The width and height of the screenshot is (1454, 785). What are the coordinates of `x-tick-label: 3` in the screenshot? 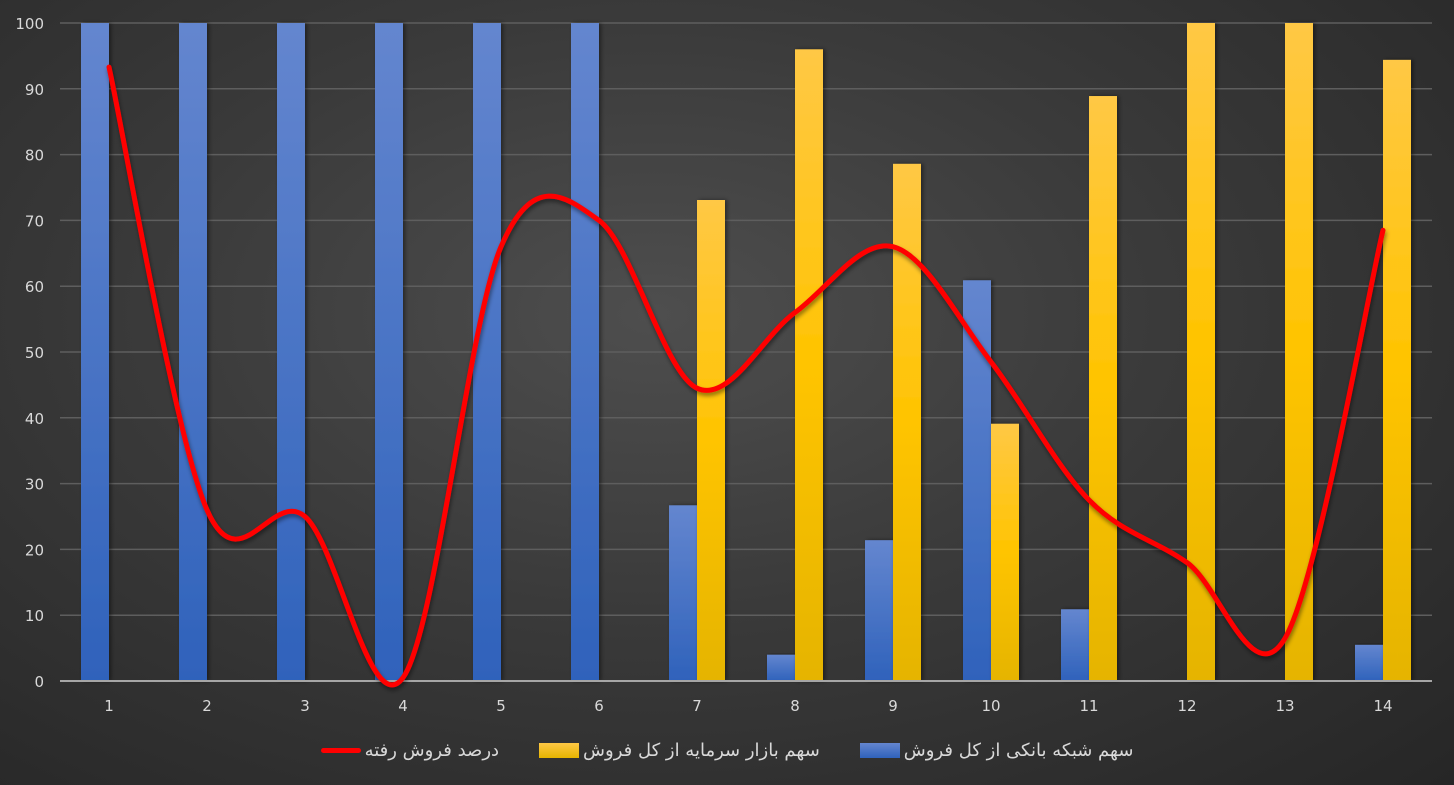 It's located at (305, 706).